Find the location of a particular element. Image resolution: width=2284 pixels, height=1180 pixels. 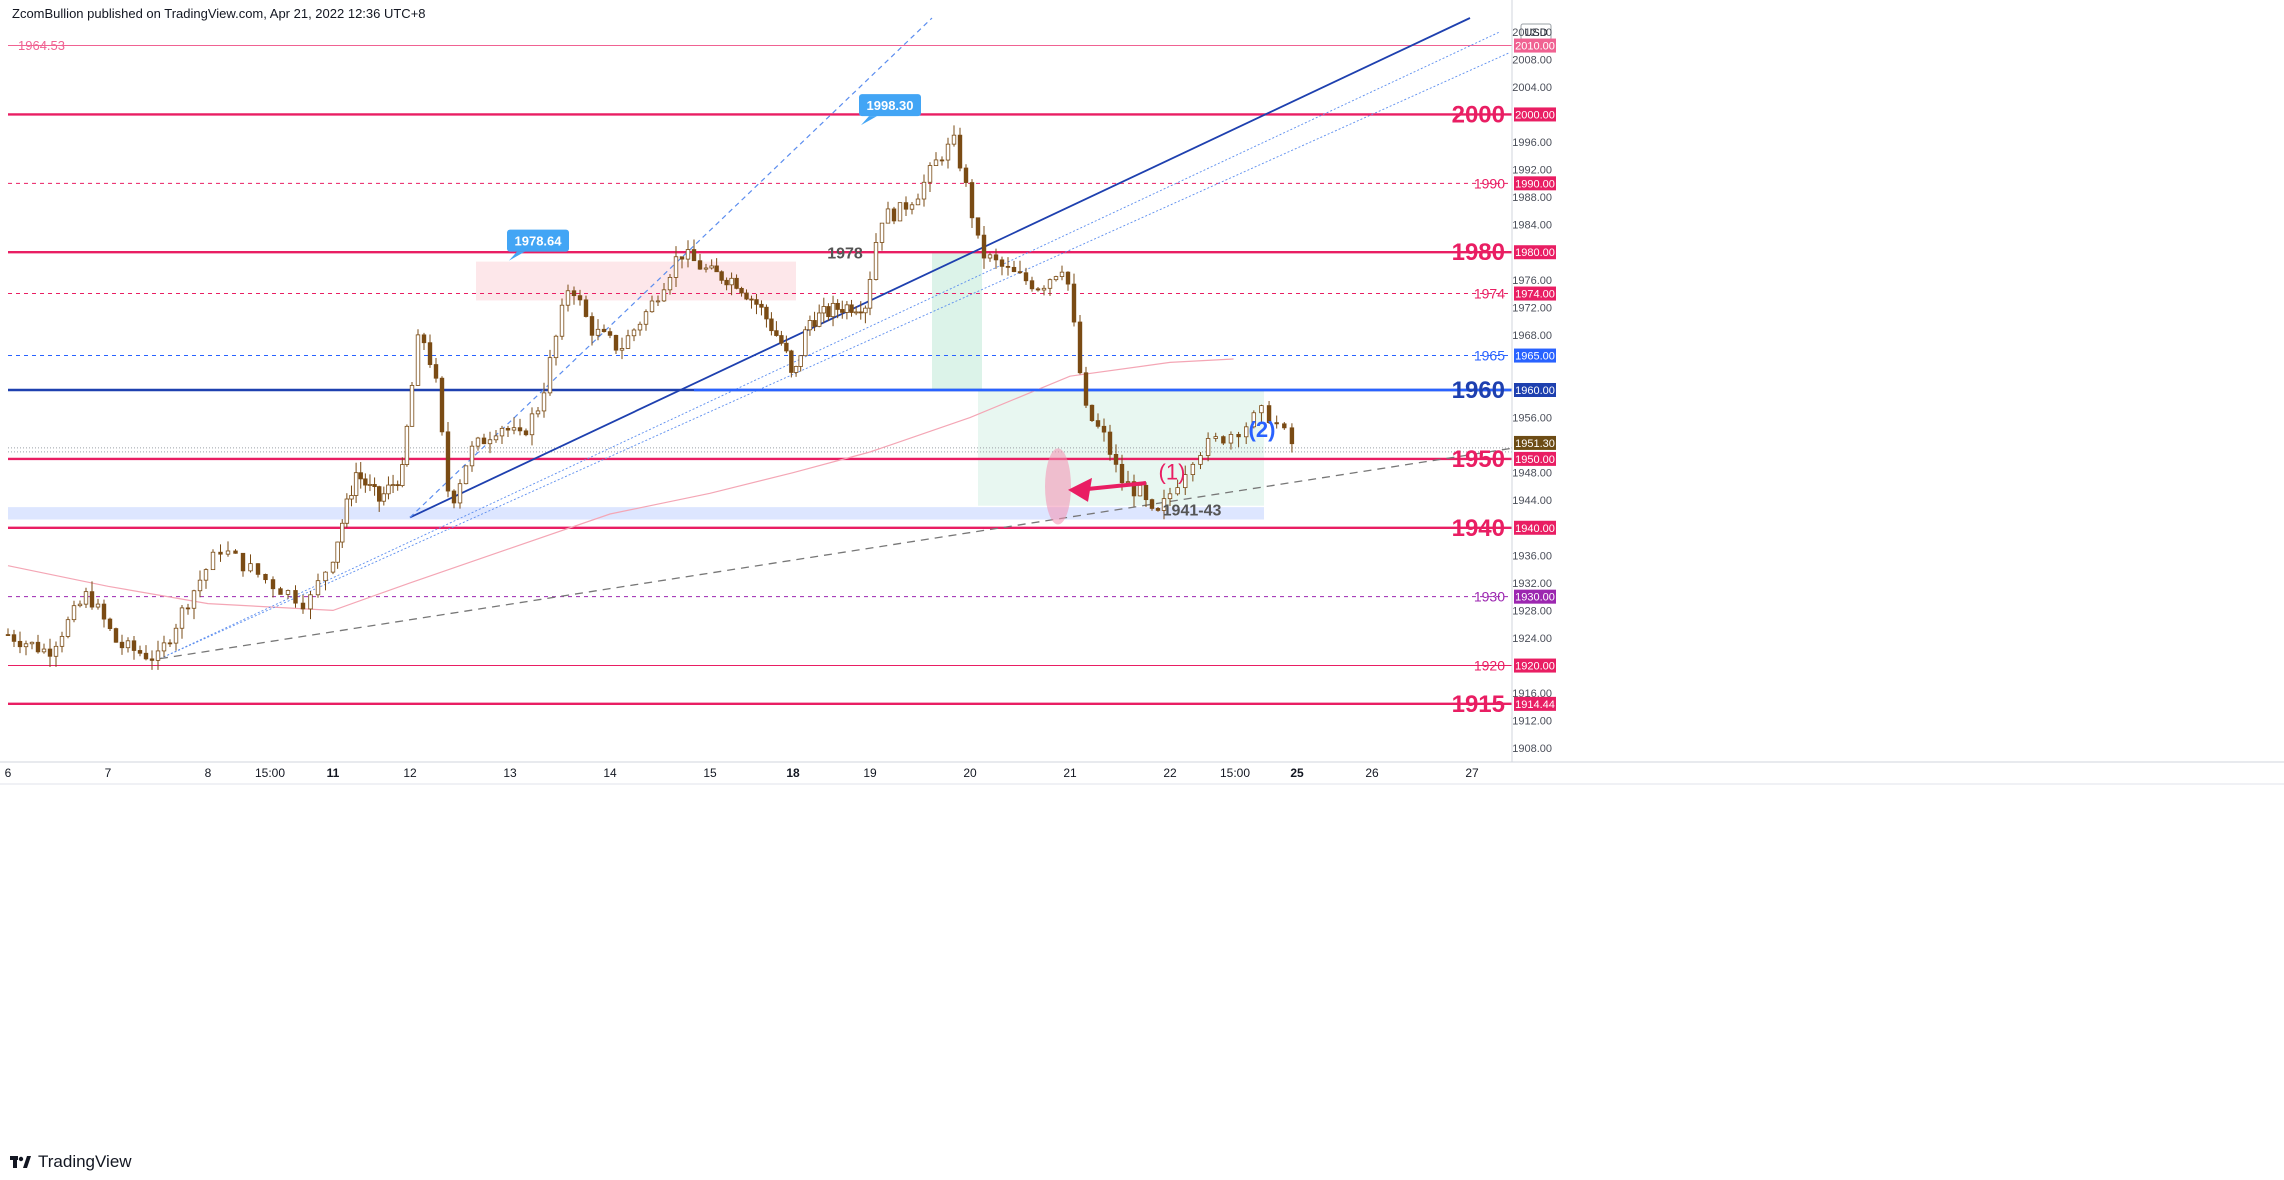

price-tick-5: 1988.00 is located at coordinates (1532, 198).